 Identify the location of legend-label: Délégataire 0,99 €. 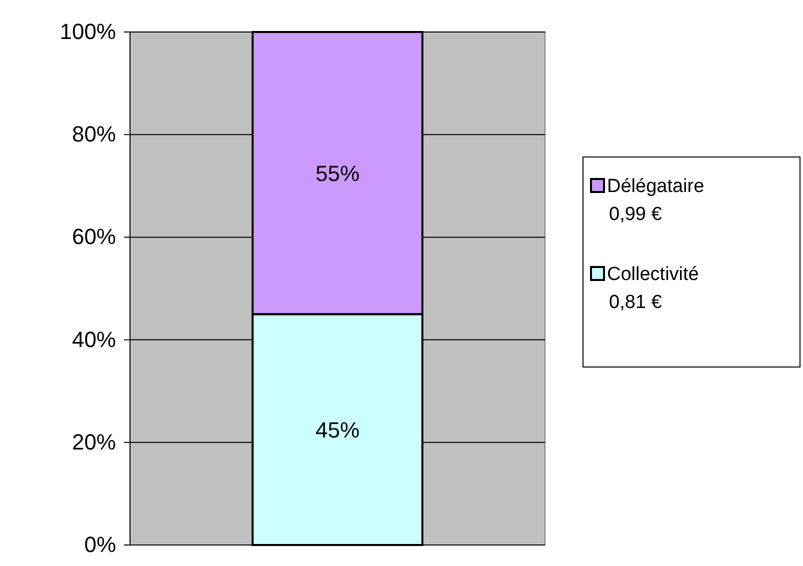
(655, 200).